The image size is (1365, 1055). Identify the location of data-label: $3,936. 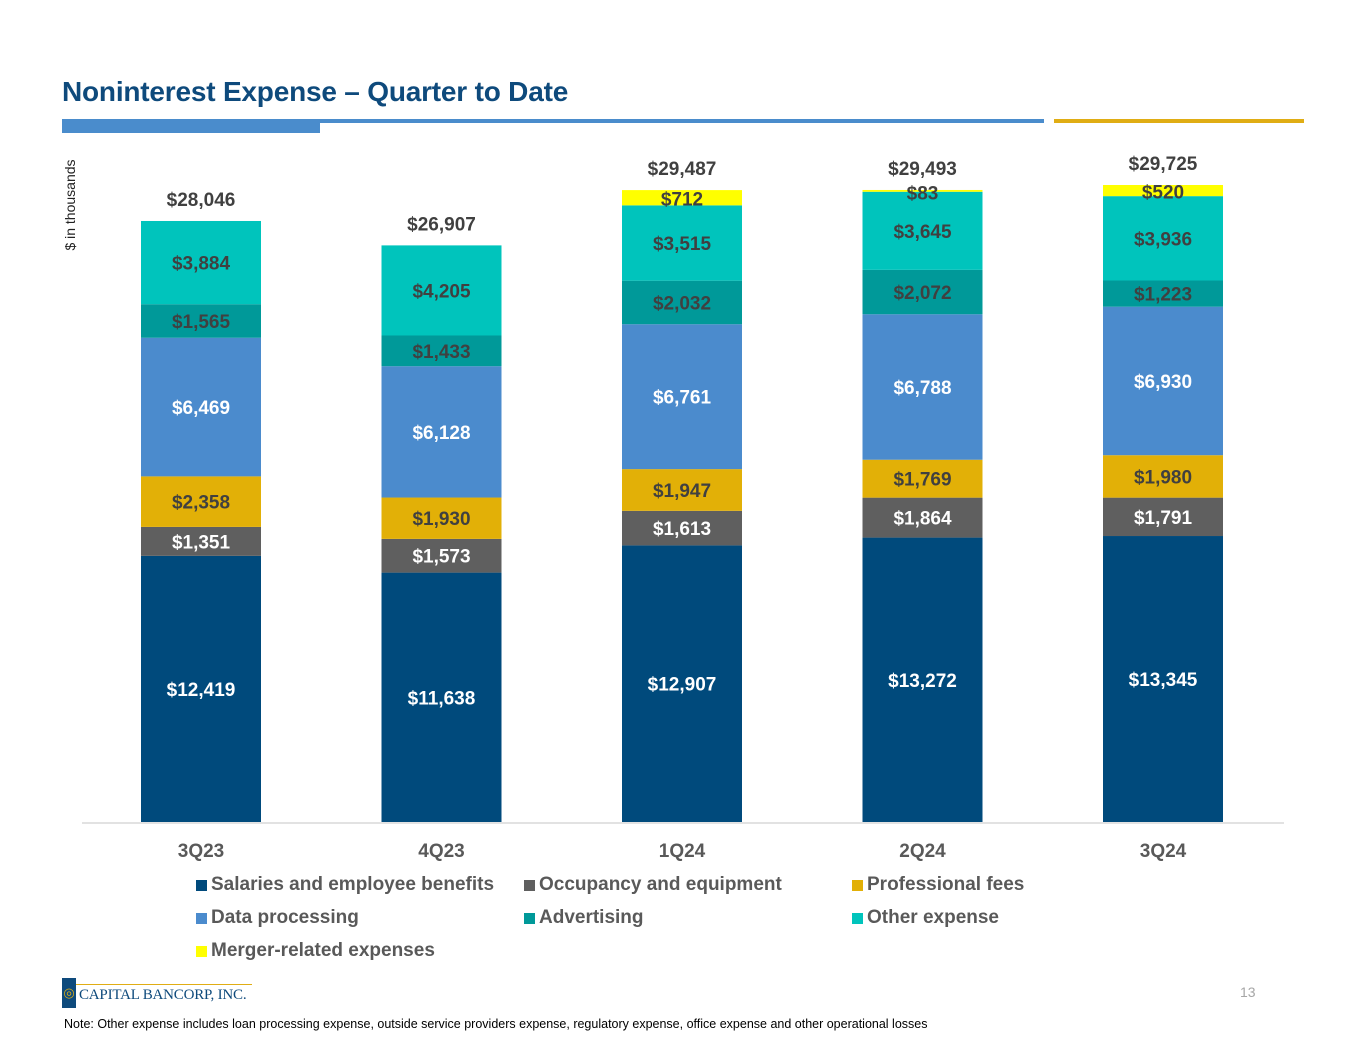
(1163, 239).